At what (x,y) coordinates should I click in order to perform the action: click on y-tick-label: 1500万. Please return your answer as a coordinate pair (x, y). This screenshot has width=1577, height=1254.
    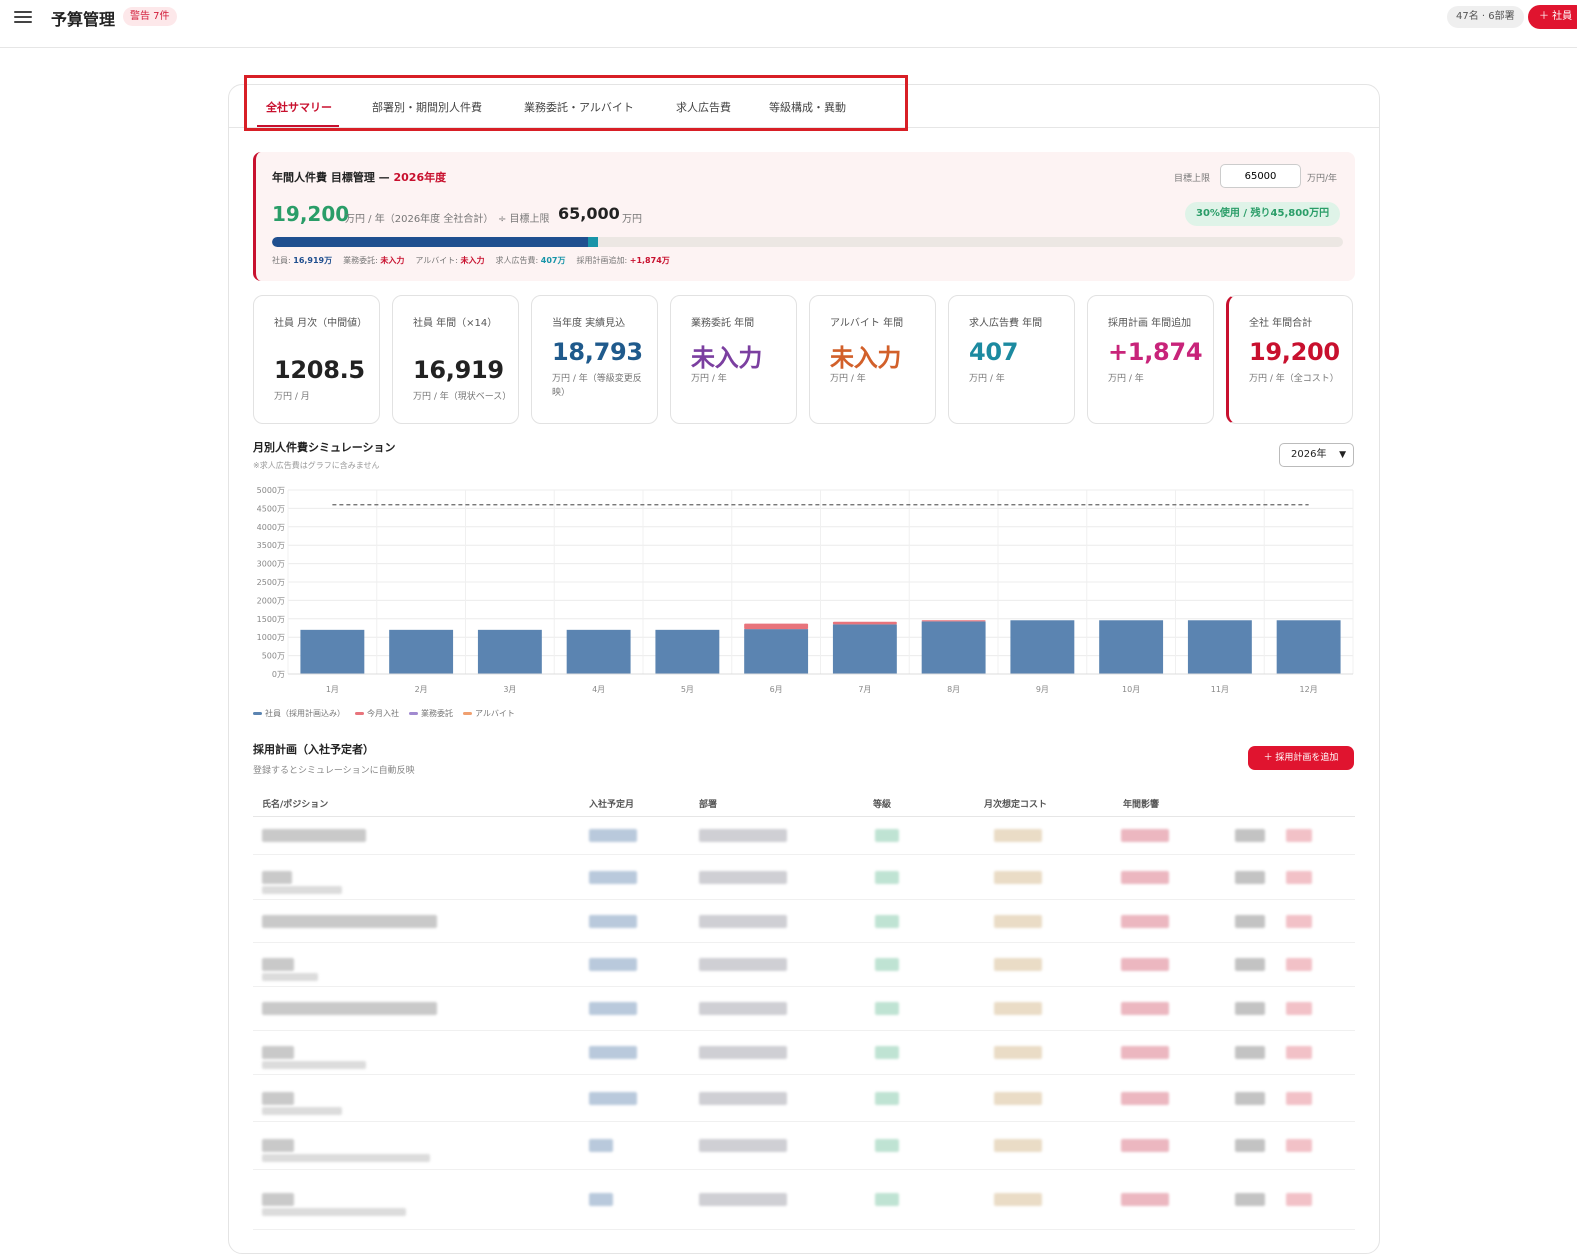
    Looking at the image, I should click on (271, 619).